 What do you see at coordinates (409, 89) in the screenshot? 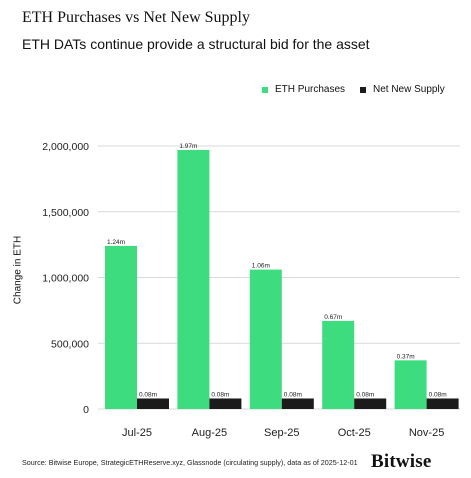
I see `legend-label-supply: Net New Supply` at bounding box center [409, 89].